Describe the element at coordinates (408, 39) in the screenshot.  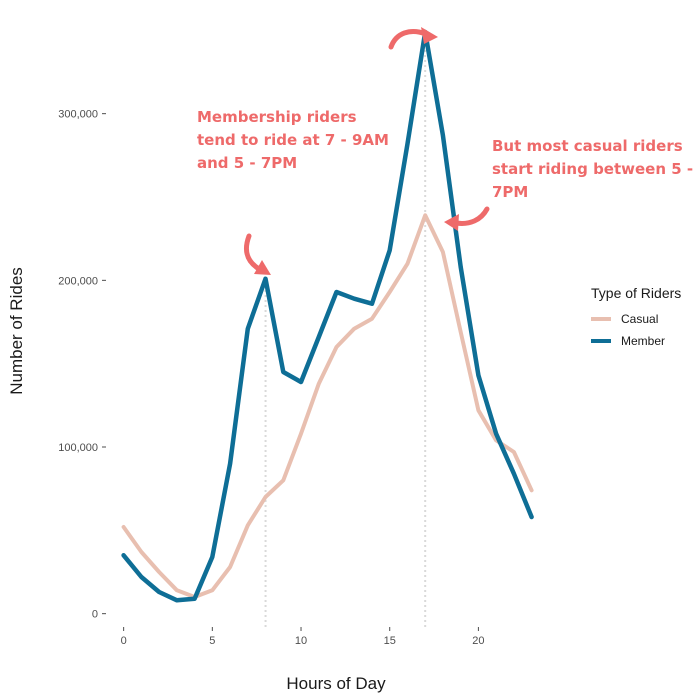
I see `arrow-peak-member-icon` at that location.